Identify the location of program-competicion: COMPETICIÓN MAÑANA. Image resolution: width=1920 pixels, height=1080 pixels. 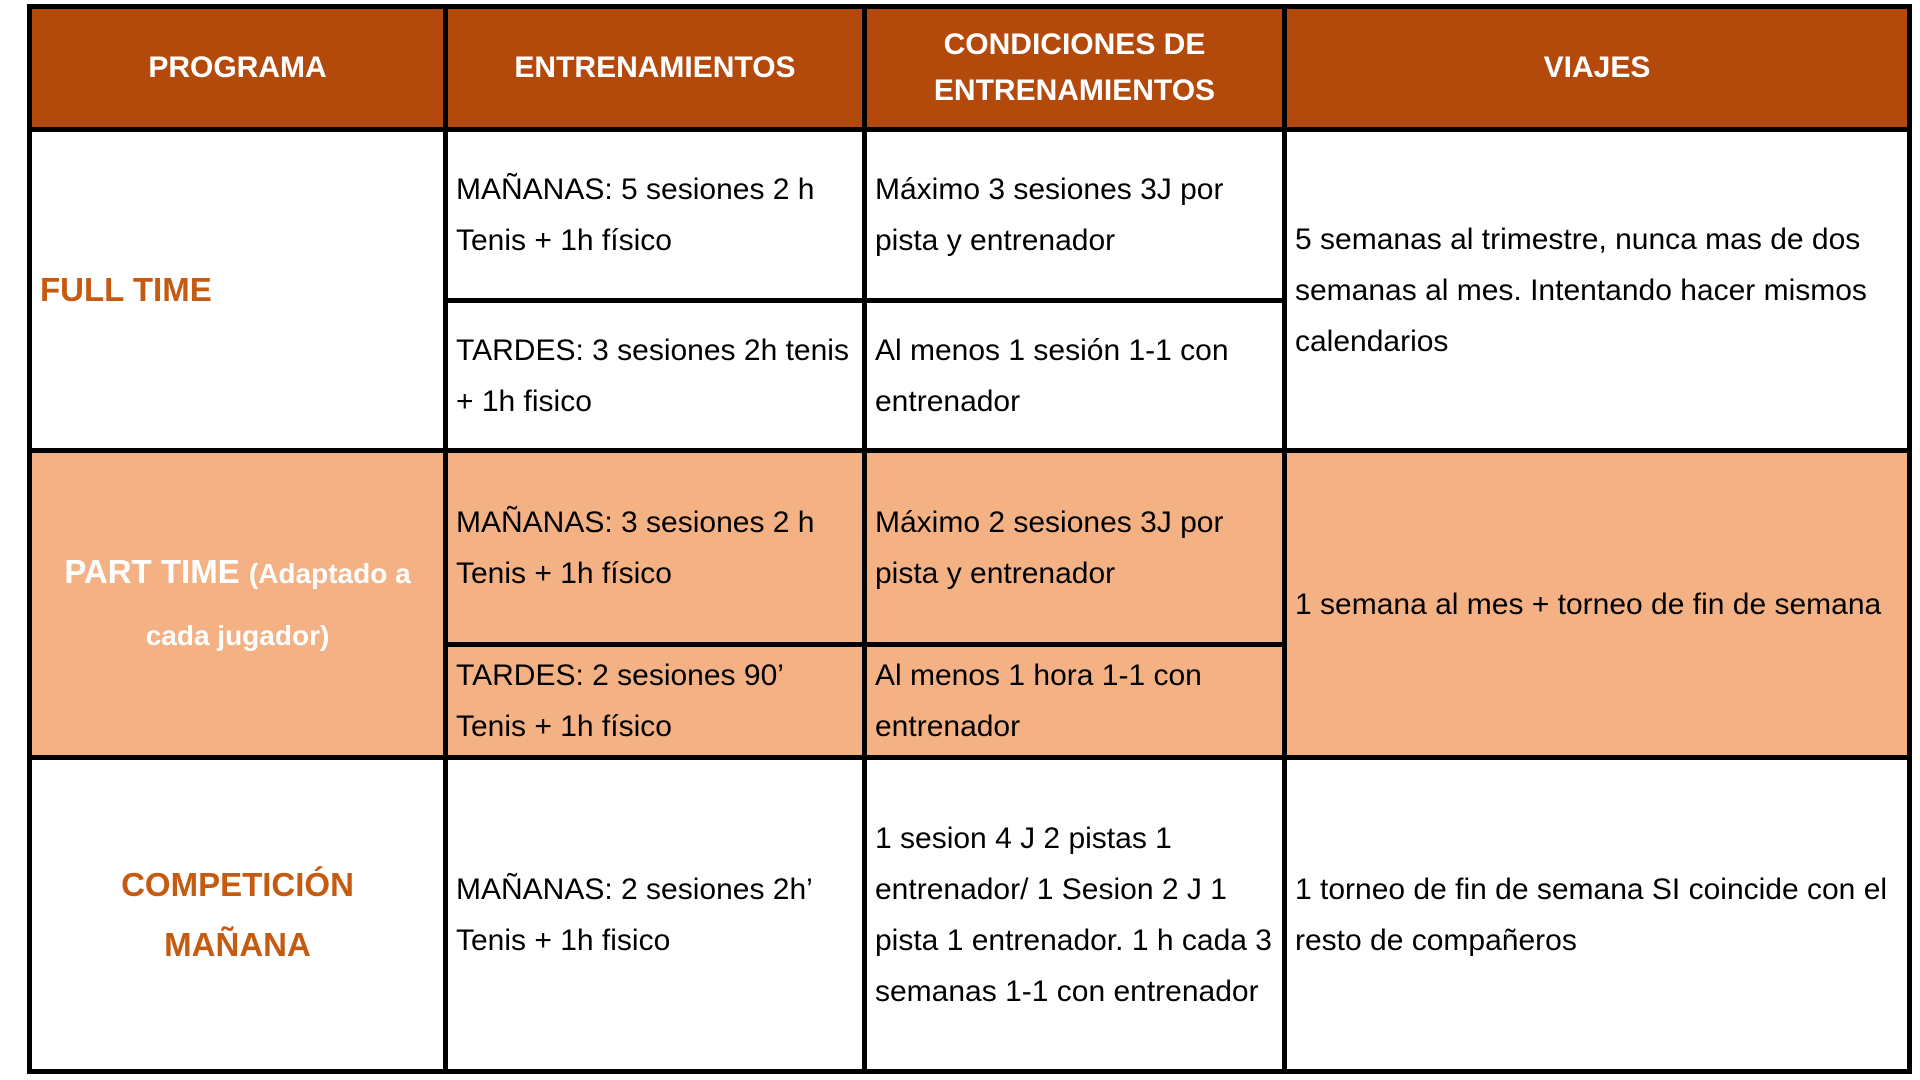
(237, 914).